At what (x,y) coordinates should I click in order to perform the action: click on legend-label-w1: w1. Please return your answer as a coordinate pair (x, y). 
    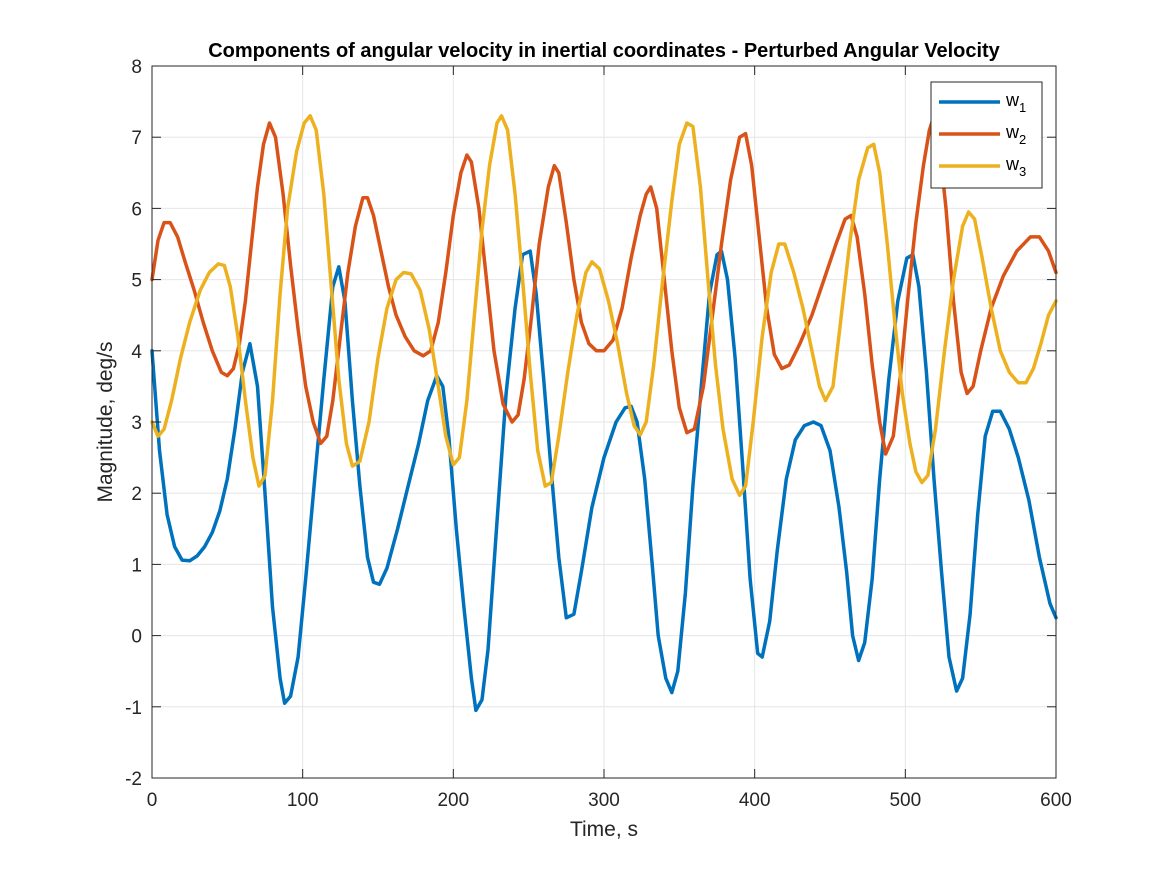
    Looking at the image, I should click on (1015, 102).